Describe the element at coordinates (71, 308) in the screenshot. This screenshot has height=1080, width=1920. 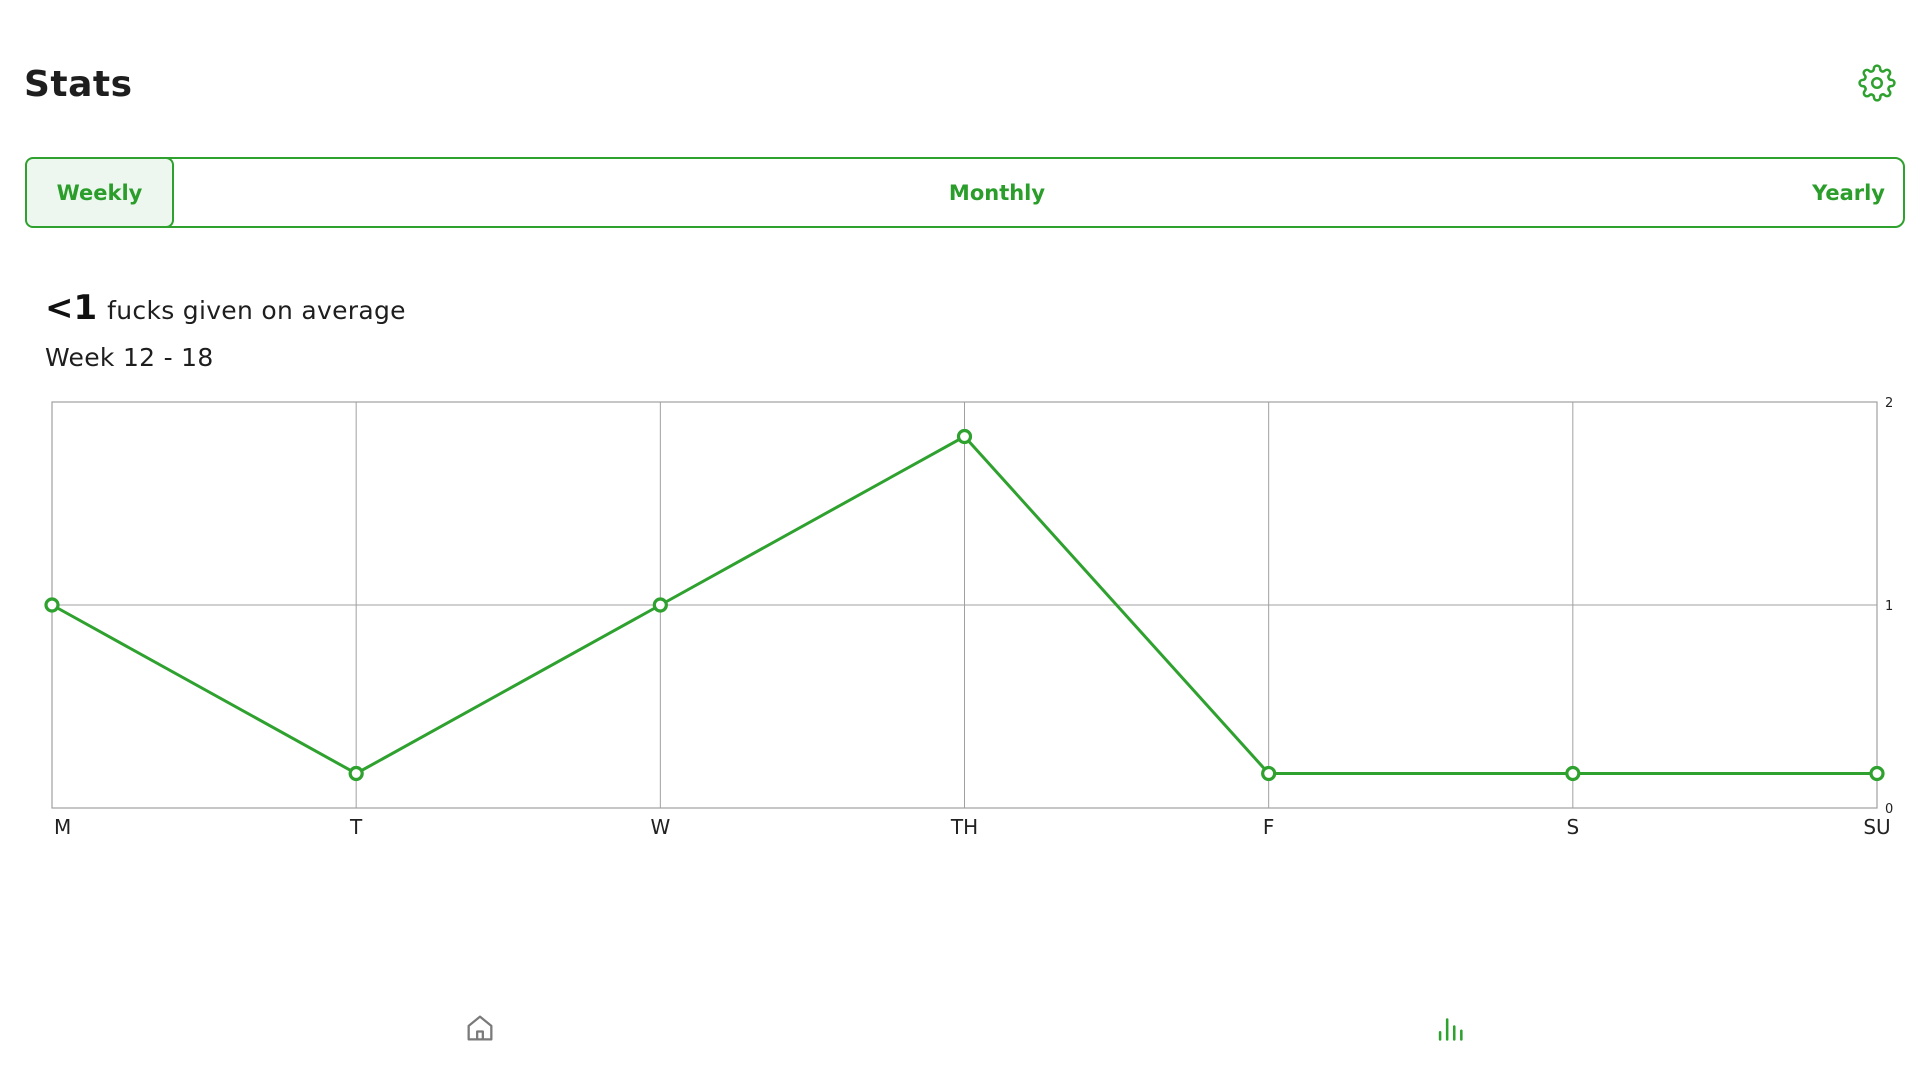
I see `average-value: <1` at that location.